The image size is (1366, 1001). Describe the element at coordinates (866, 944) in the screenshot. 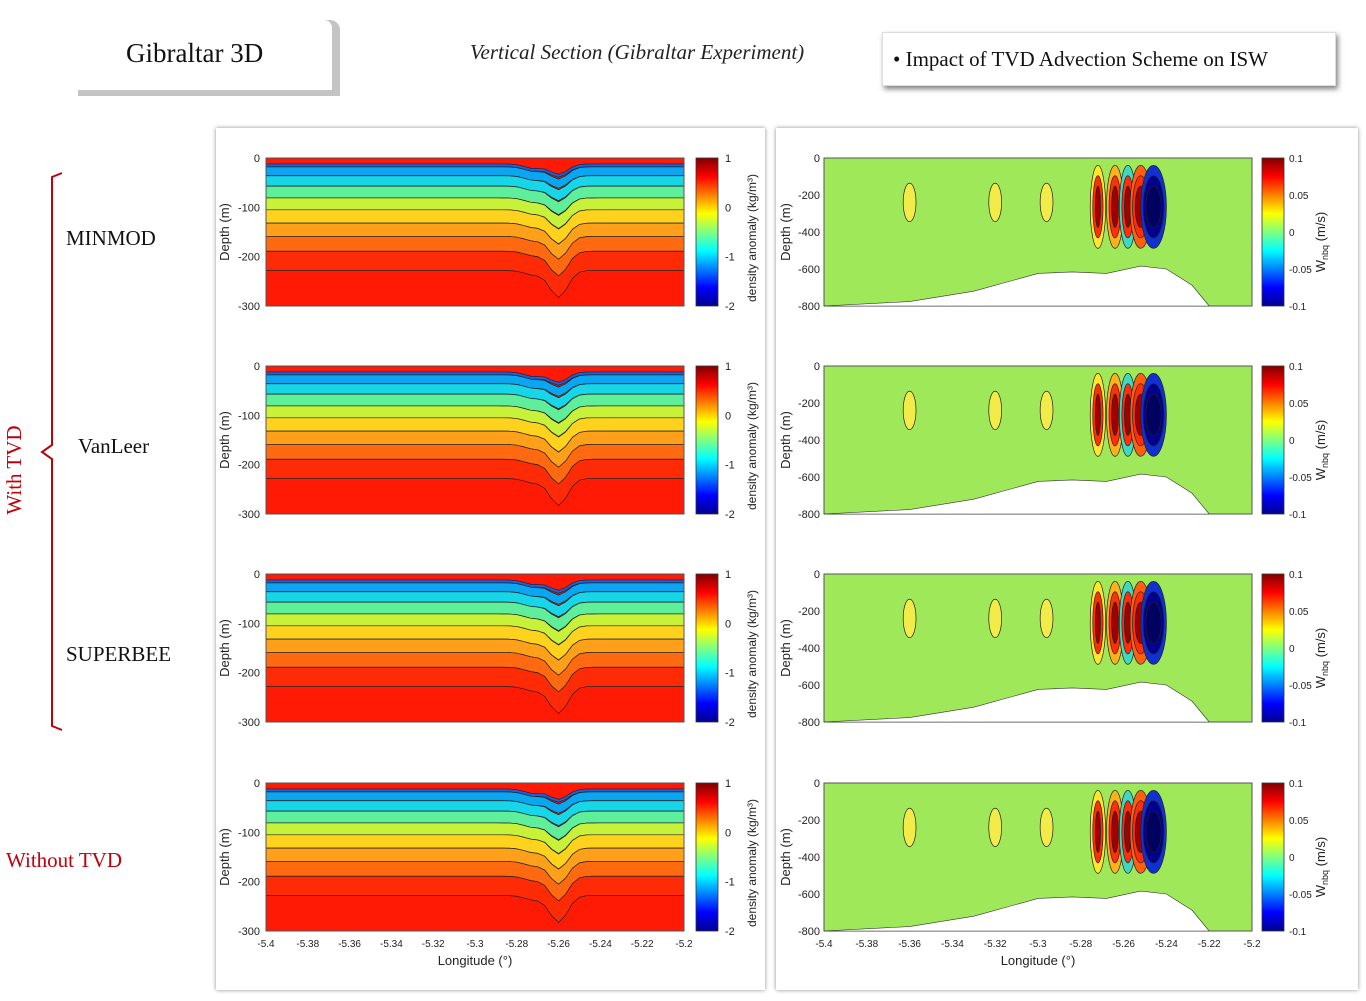

I see `velocity-xtick: -5.38` at that location.